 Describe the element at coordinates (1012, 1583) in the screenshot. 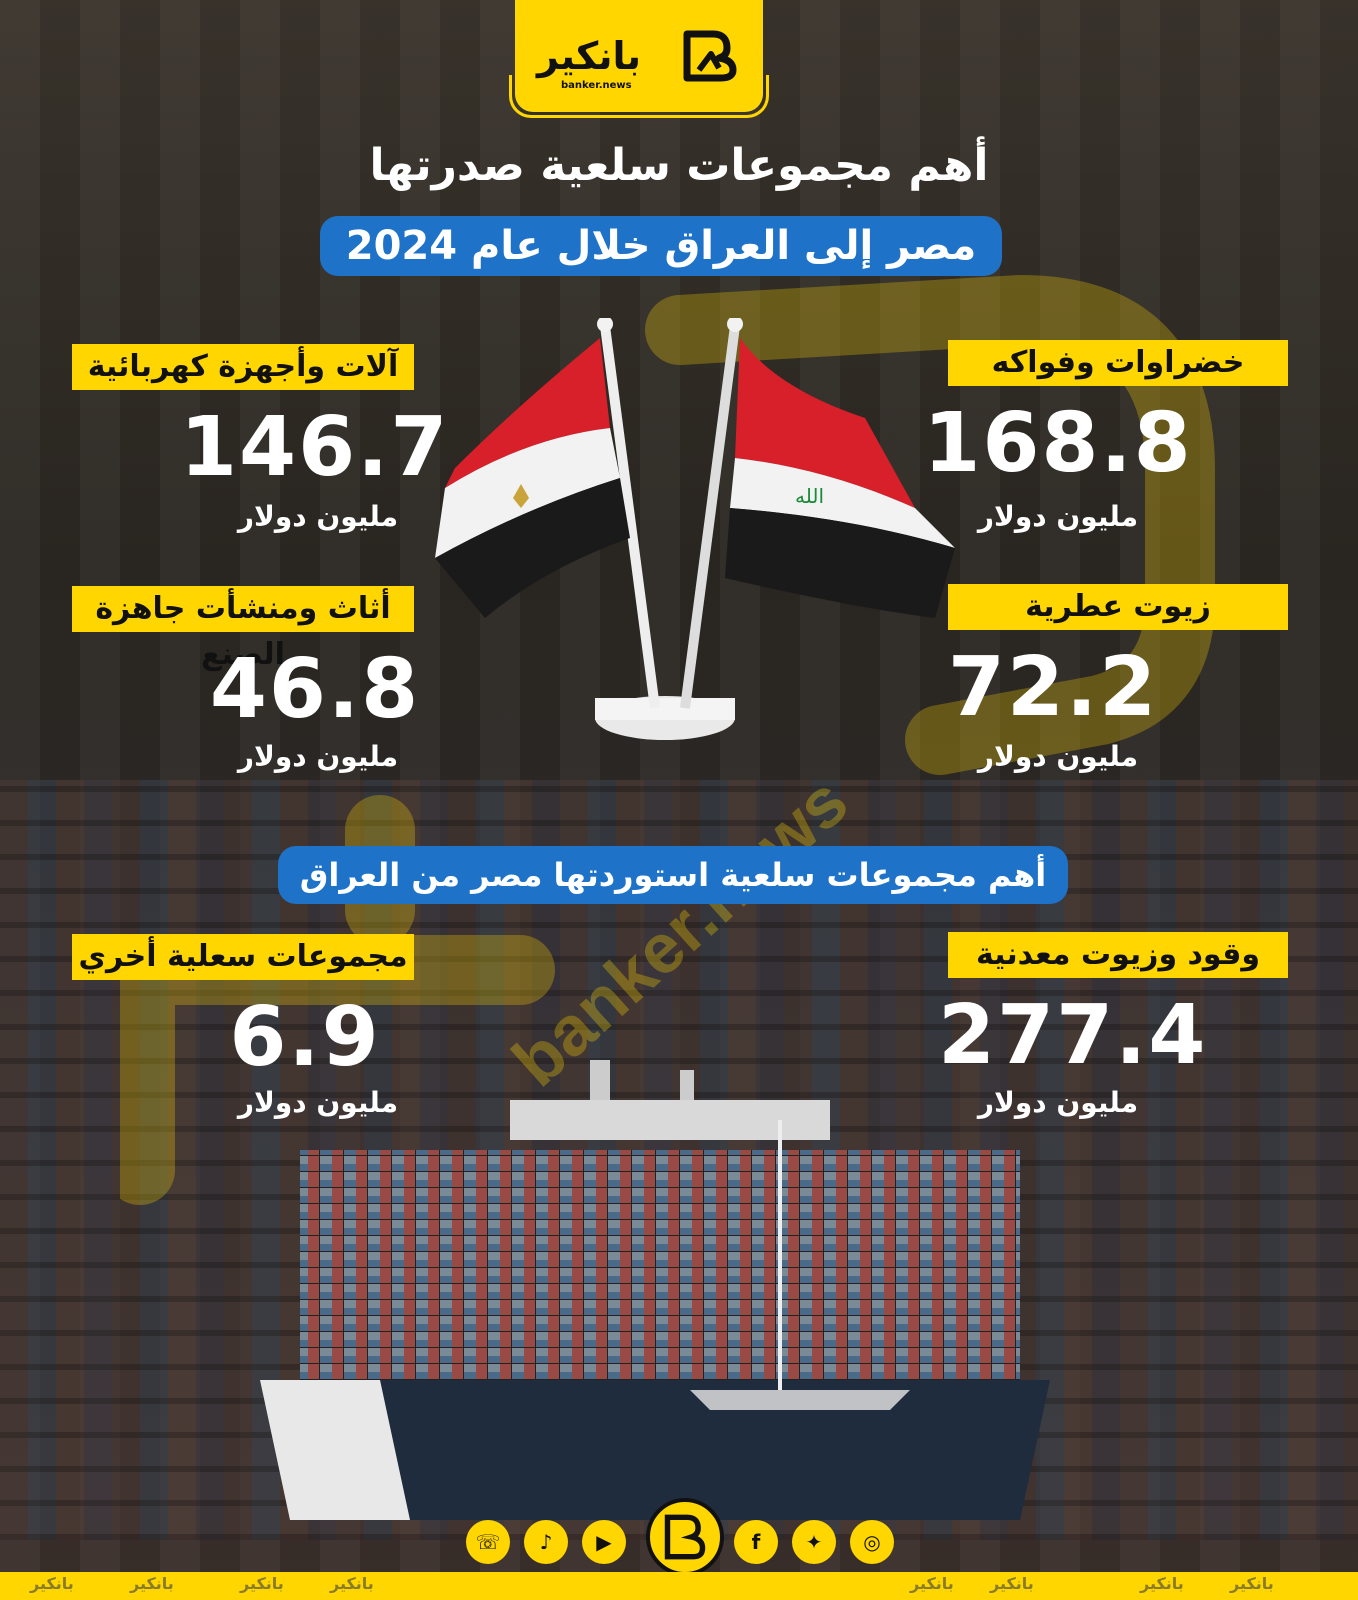

I see `footer-brand-6: بانكير` at that location.